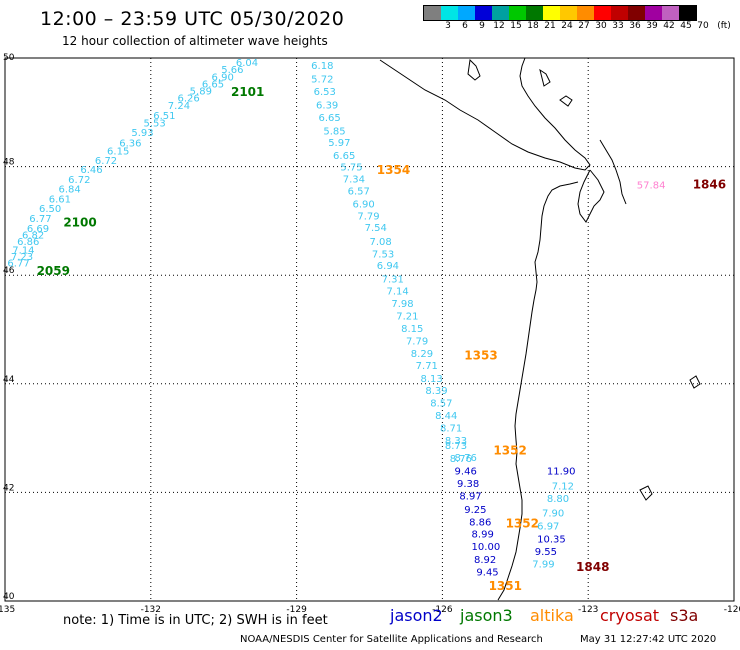 Image resolution: width=740 pixels, height=650 pixels. Describe the element at coordinates (709, 184) in the screenshot. I see `pass-number-label: 1846` at that location.